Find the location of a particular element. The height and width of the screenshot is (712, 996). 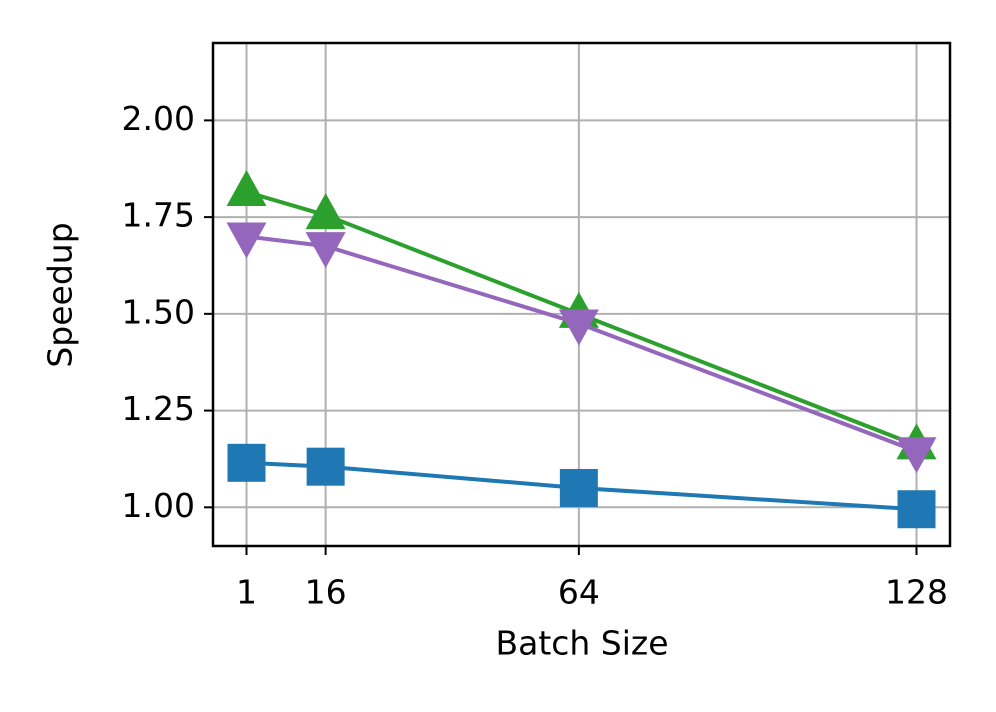

x-tick-label: 128 is located at coordinates (916, 592).